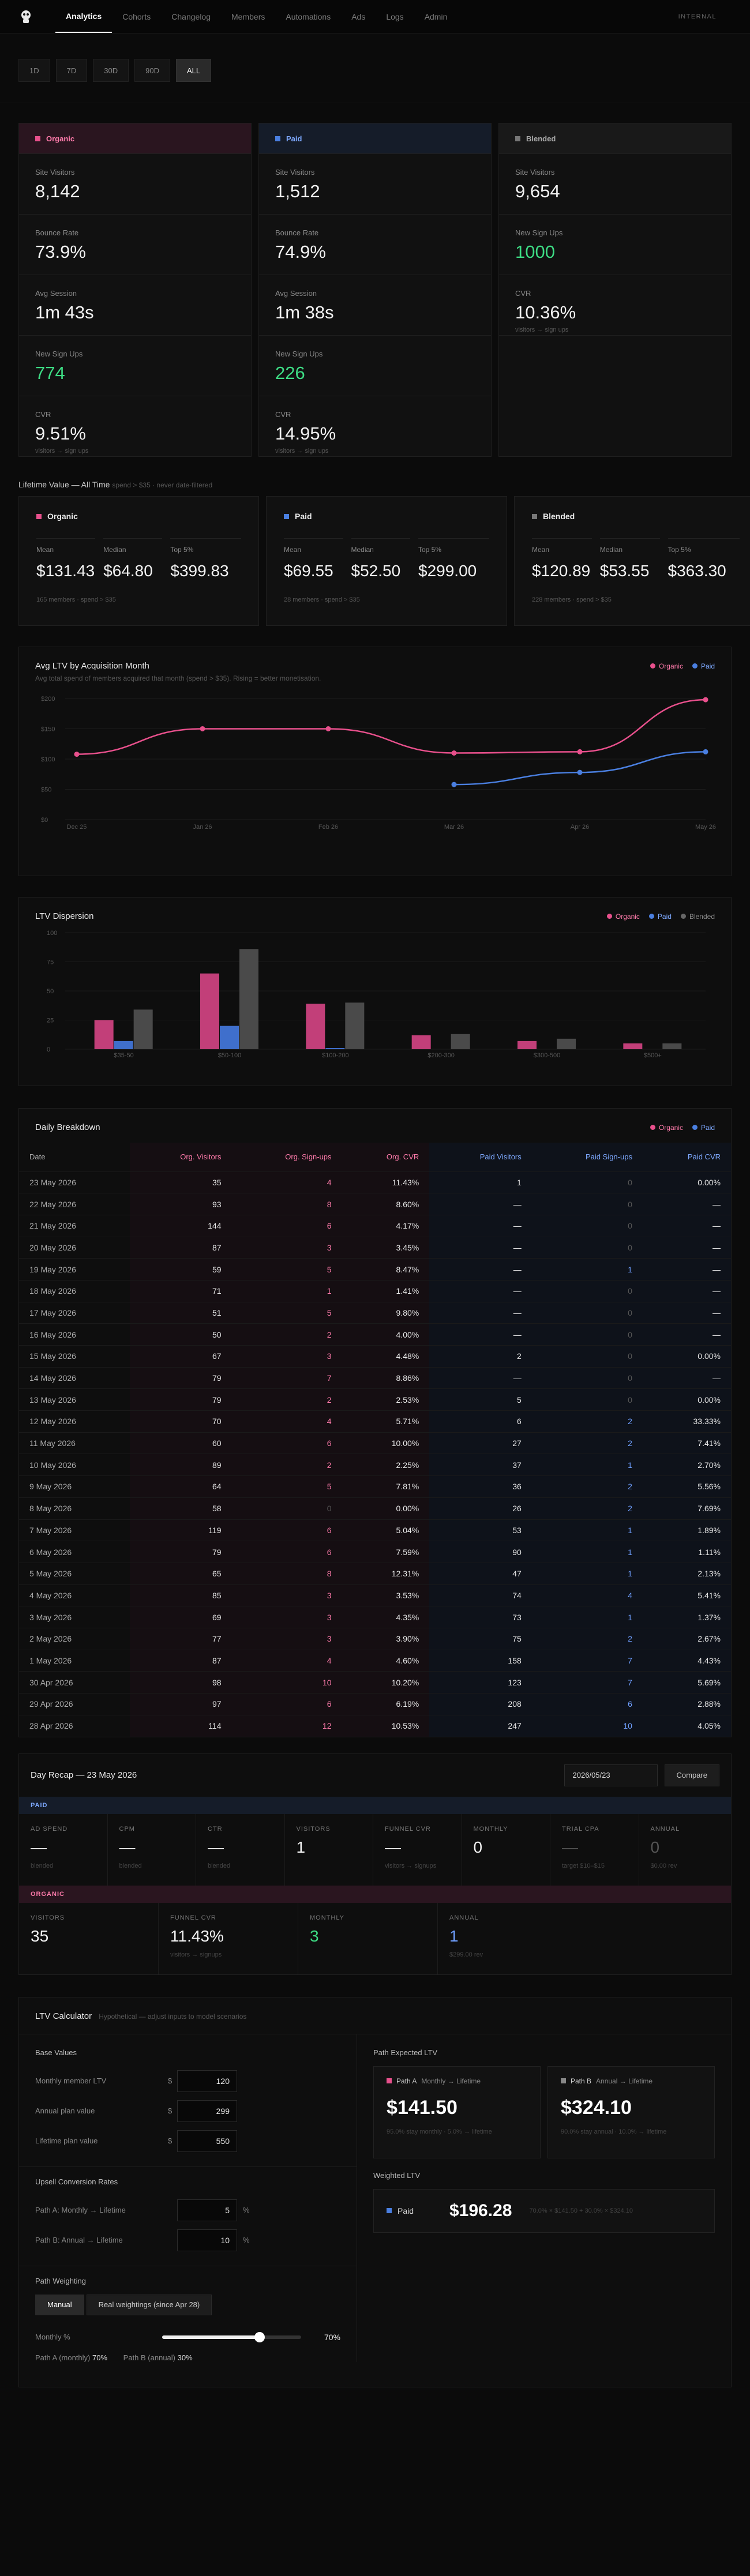  Describe the element at coordinates (25, 16) in the screenshot. I see `logo-icon` at that location.